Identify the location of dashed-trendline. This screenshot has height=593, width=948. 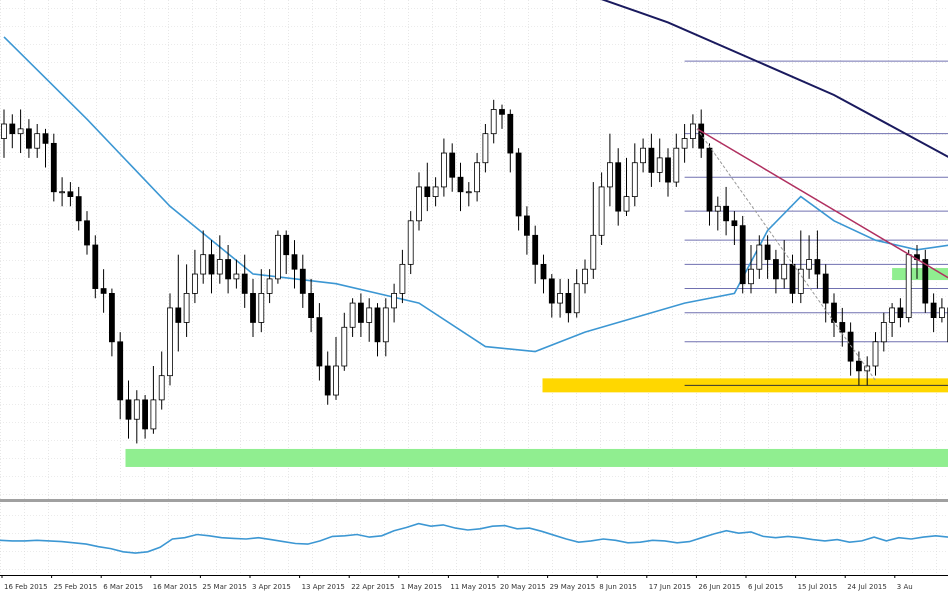
(786, 254).